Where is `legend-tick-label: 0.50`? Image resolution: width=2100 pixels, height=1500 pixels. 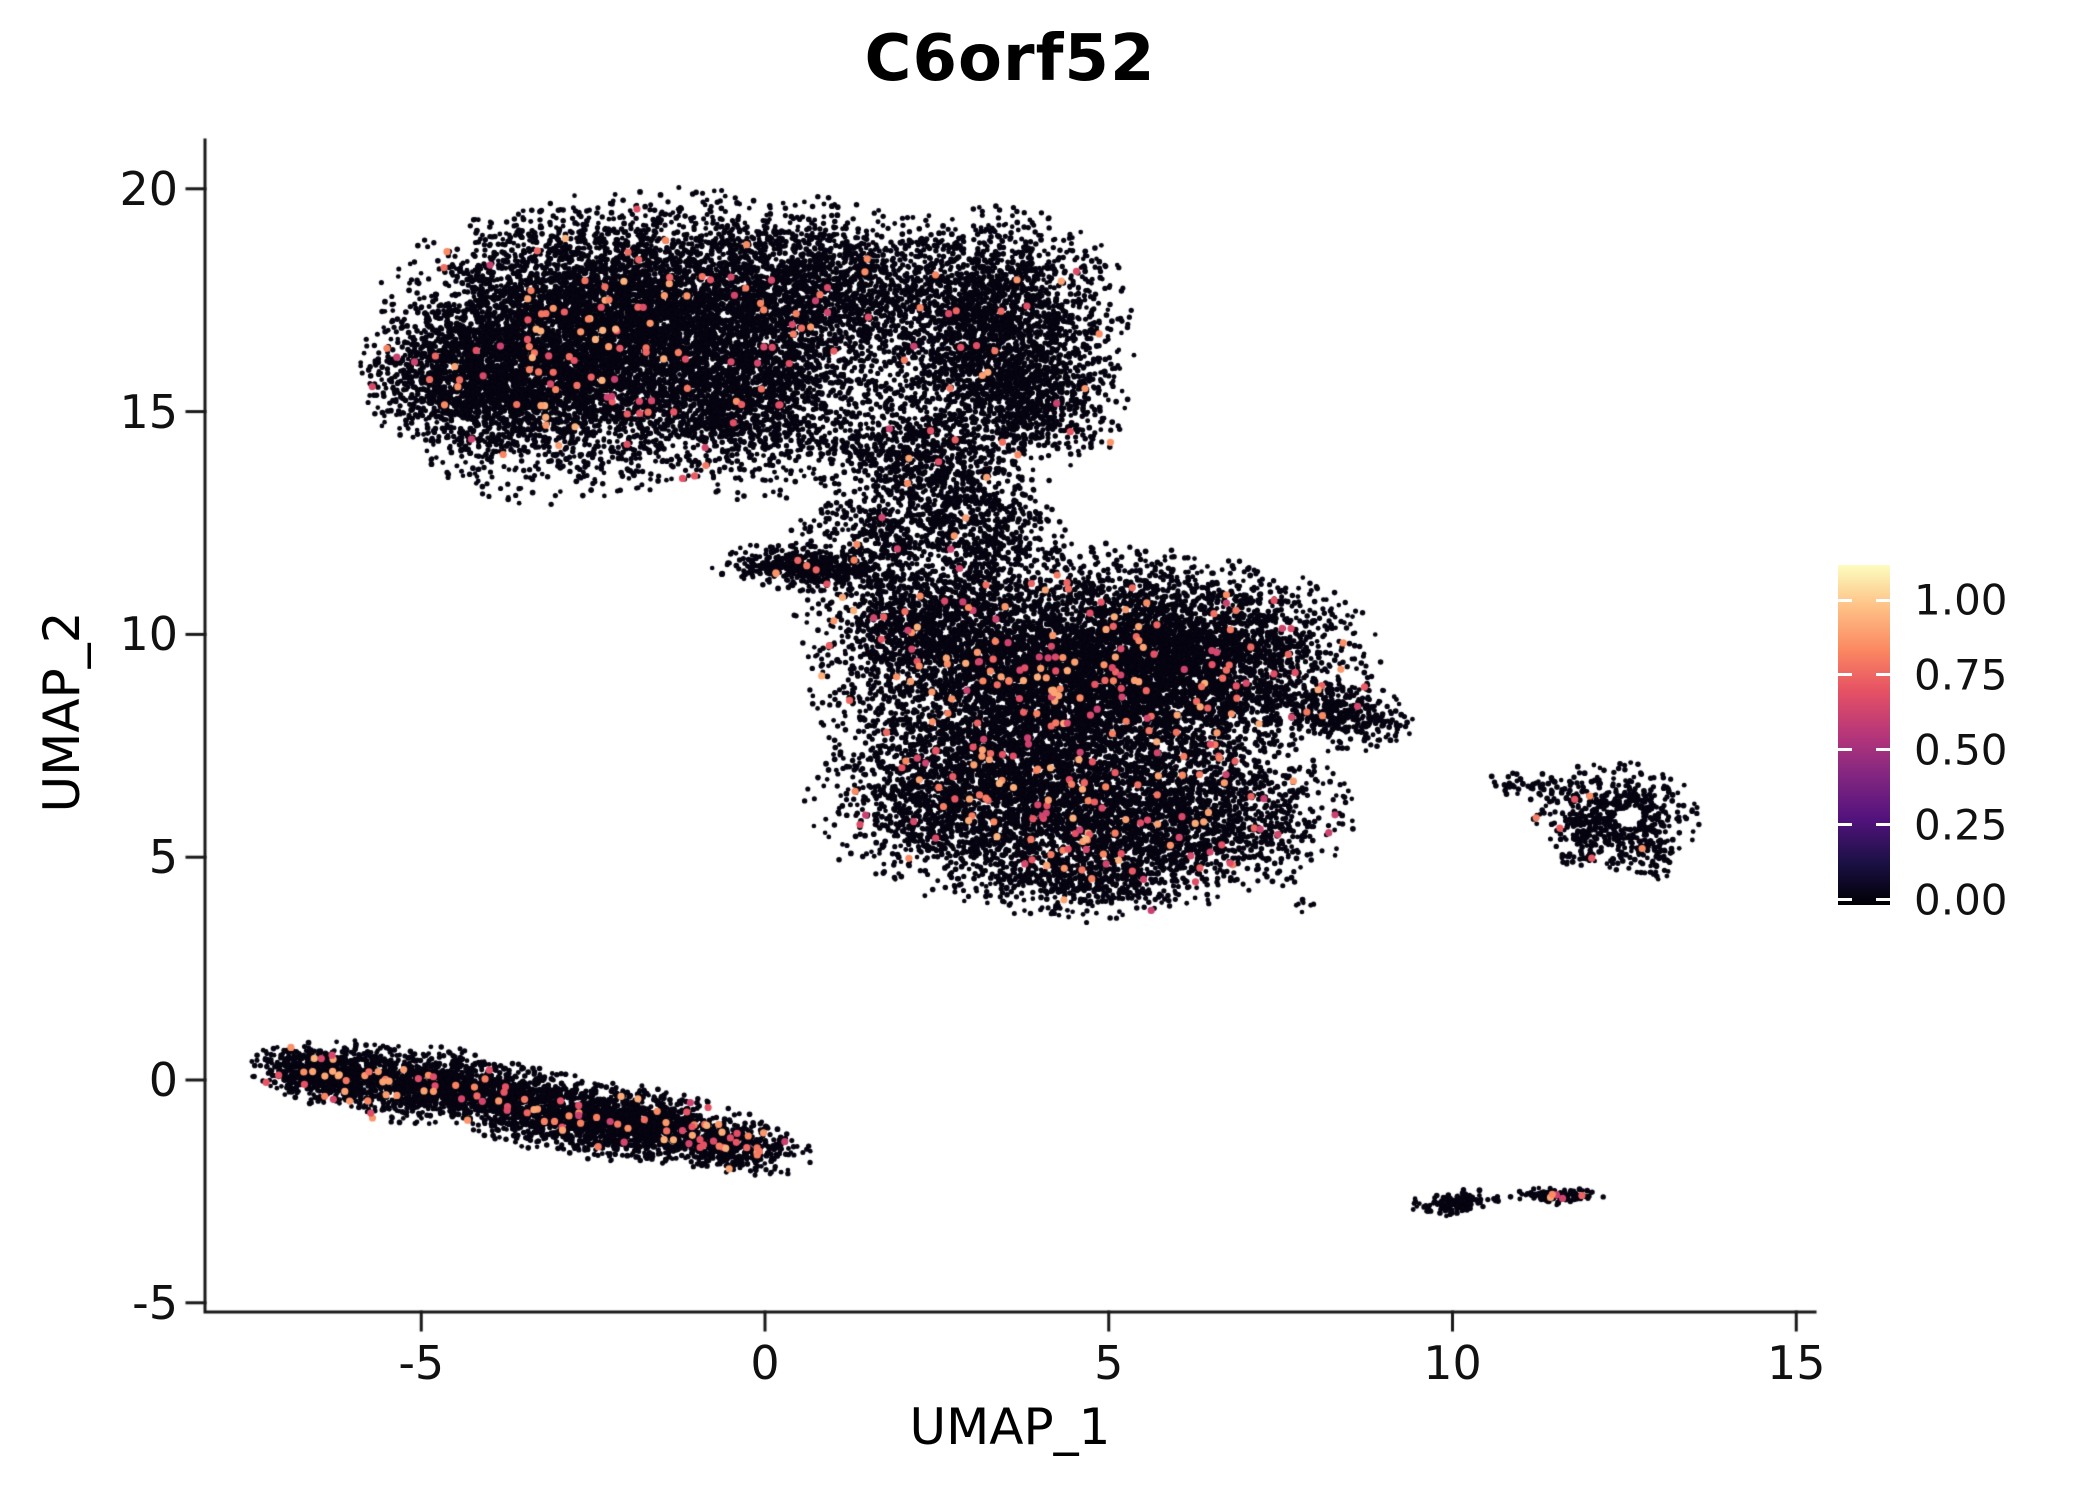 legend-tick-label: 0.50 is located at coordinates (1961, 750).